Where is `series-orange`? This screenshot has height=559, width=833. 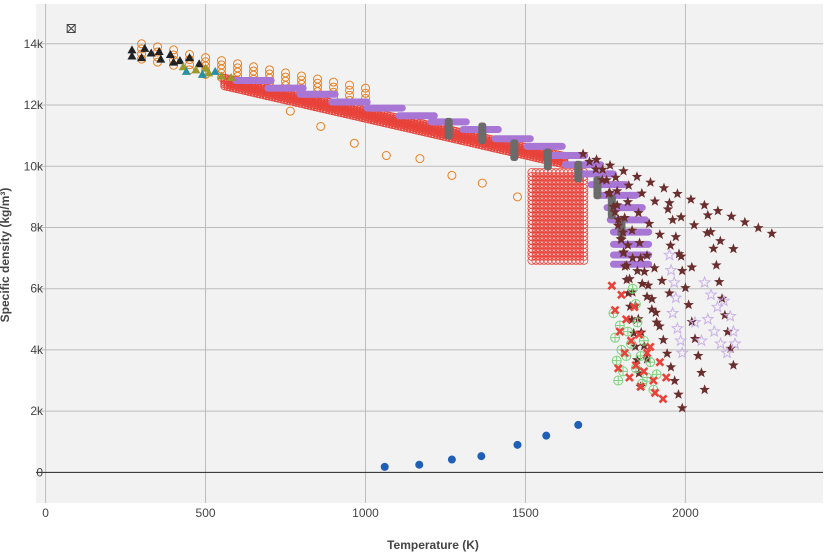
series-orange is located at coordinates (403, 154).